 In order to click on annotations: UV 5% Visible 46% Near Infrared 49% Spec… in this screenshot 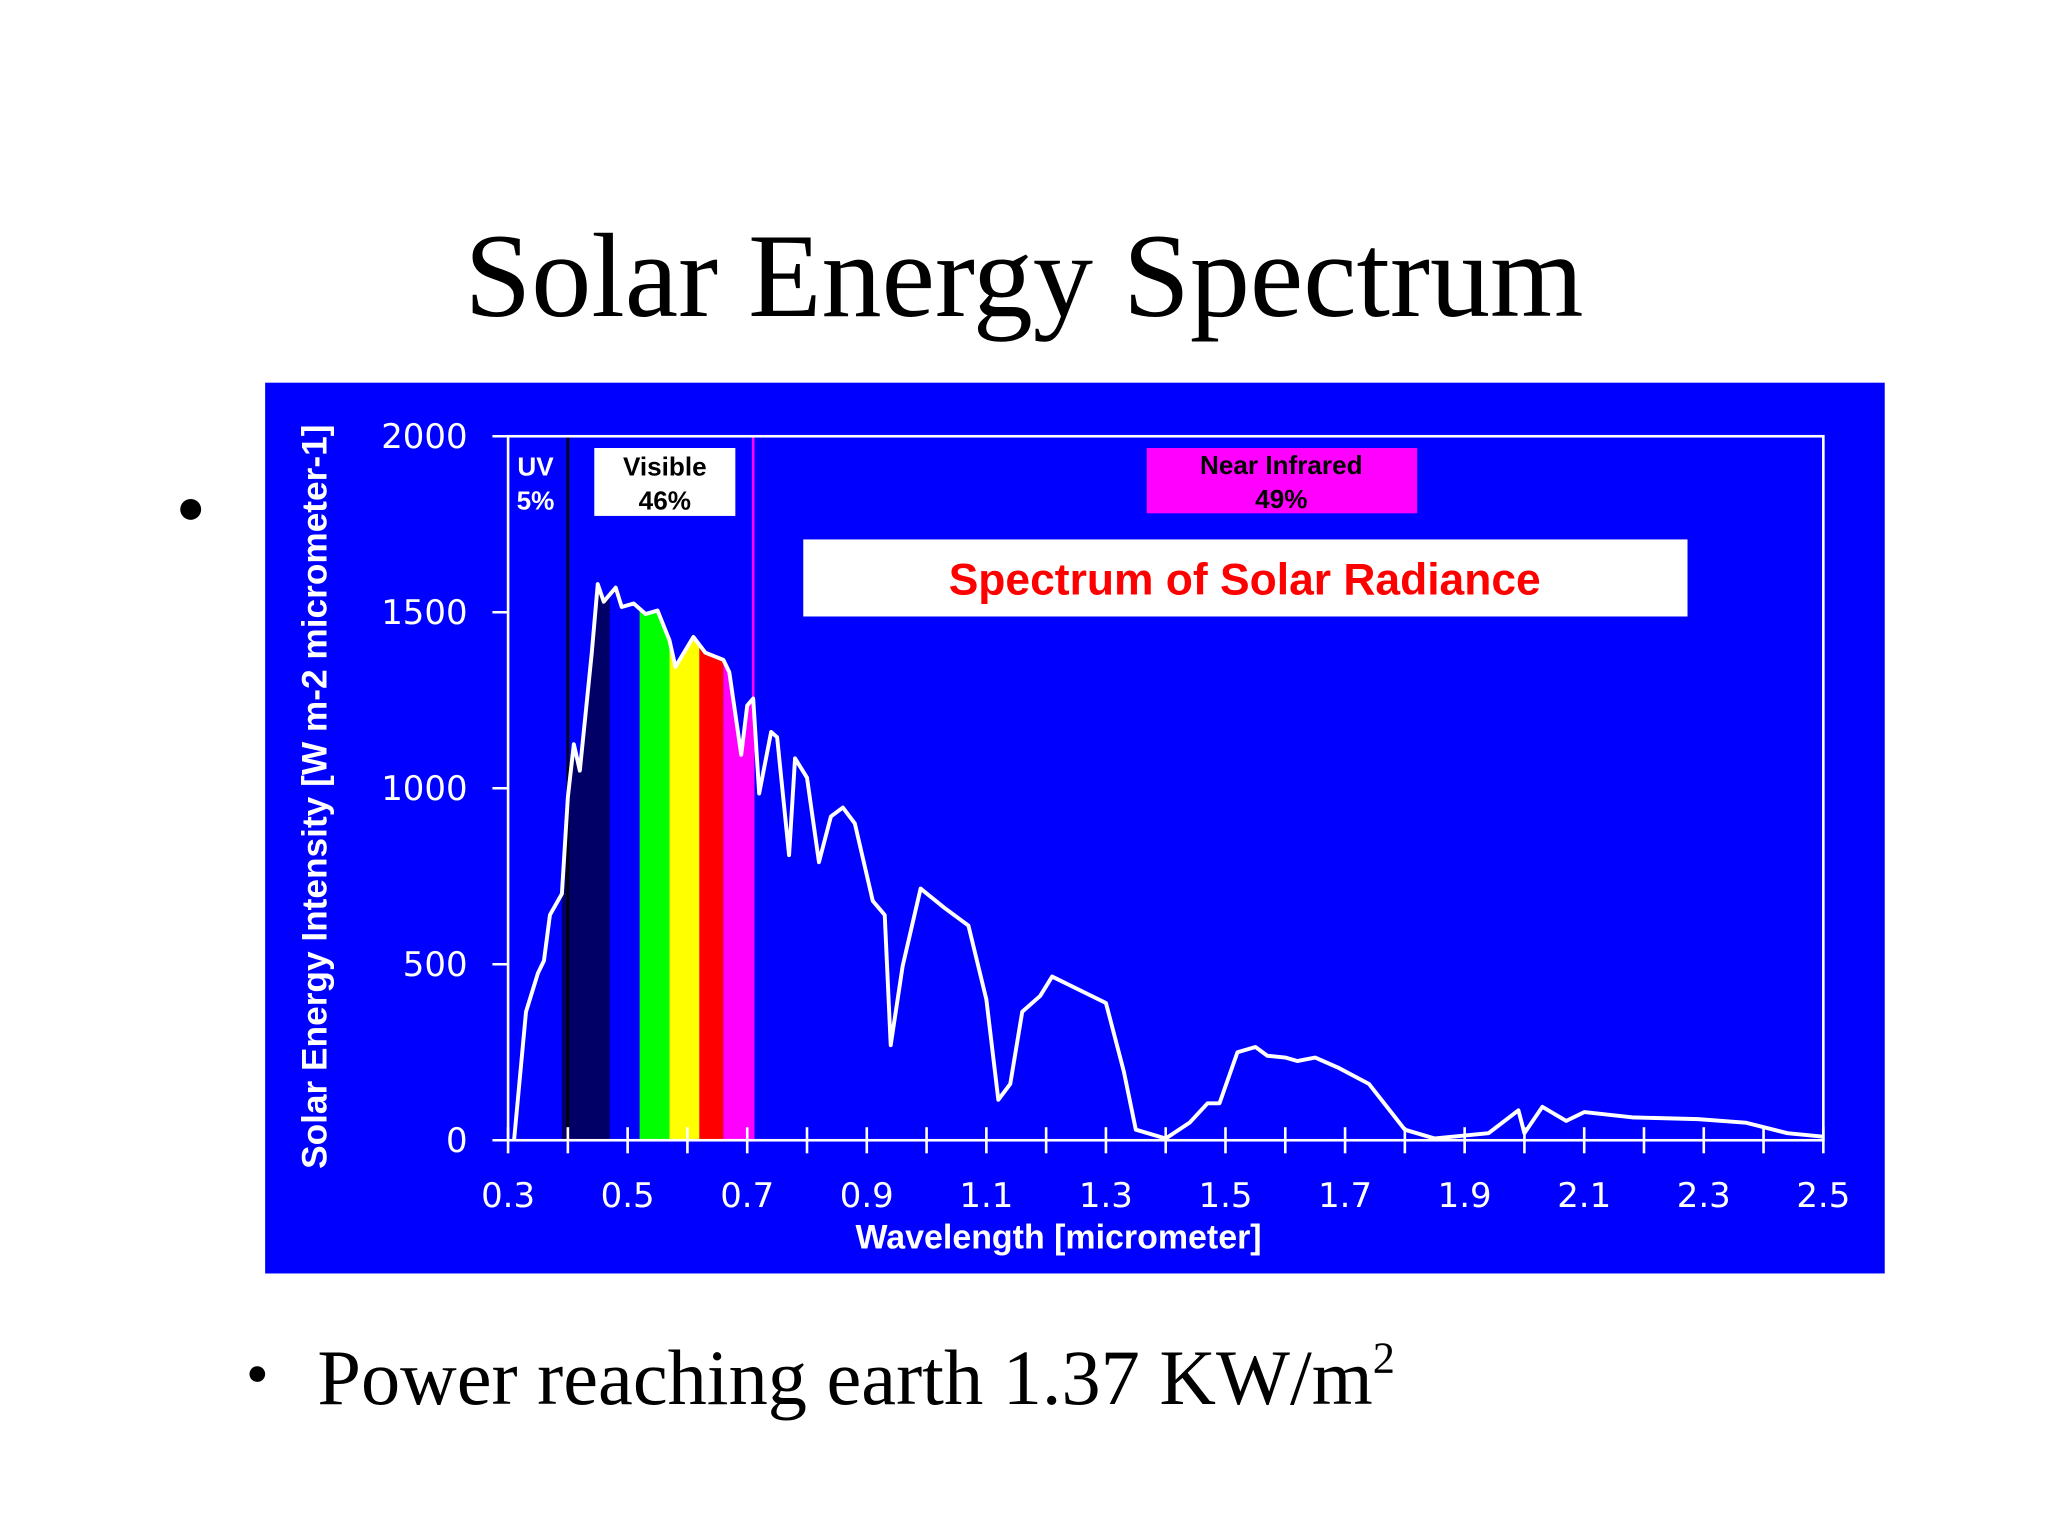, I will do `click(1102, 532)`.